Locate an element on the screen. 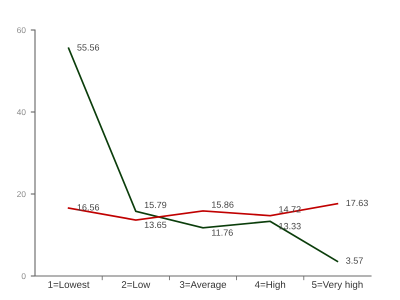 The image size is (400, 300). data-label: 15.79 is located at coordinates (155, 205).